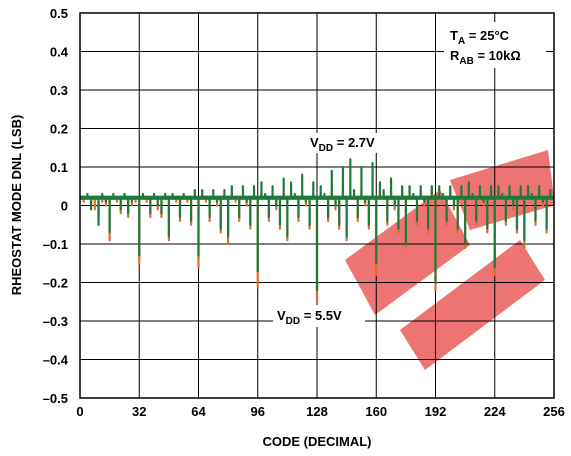 The height and width of the screenshot is (456, 571). I want to click on vdd55-label-bg, so click(319, 316).